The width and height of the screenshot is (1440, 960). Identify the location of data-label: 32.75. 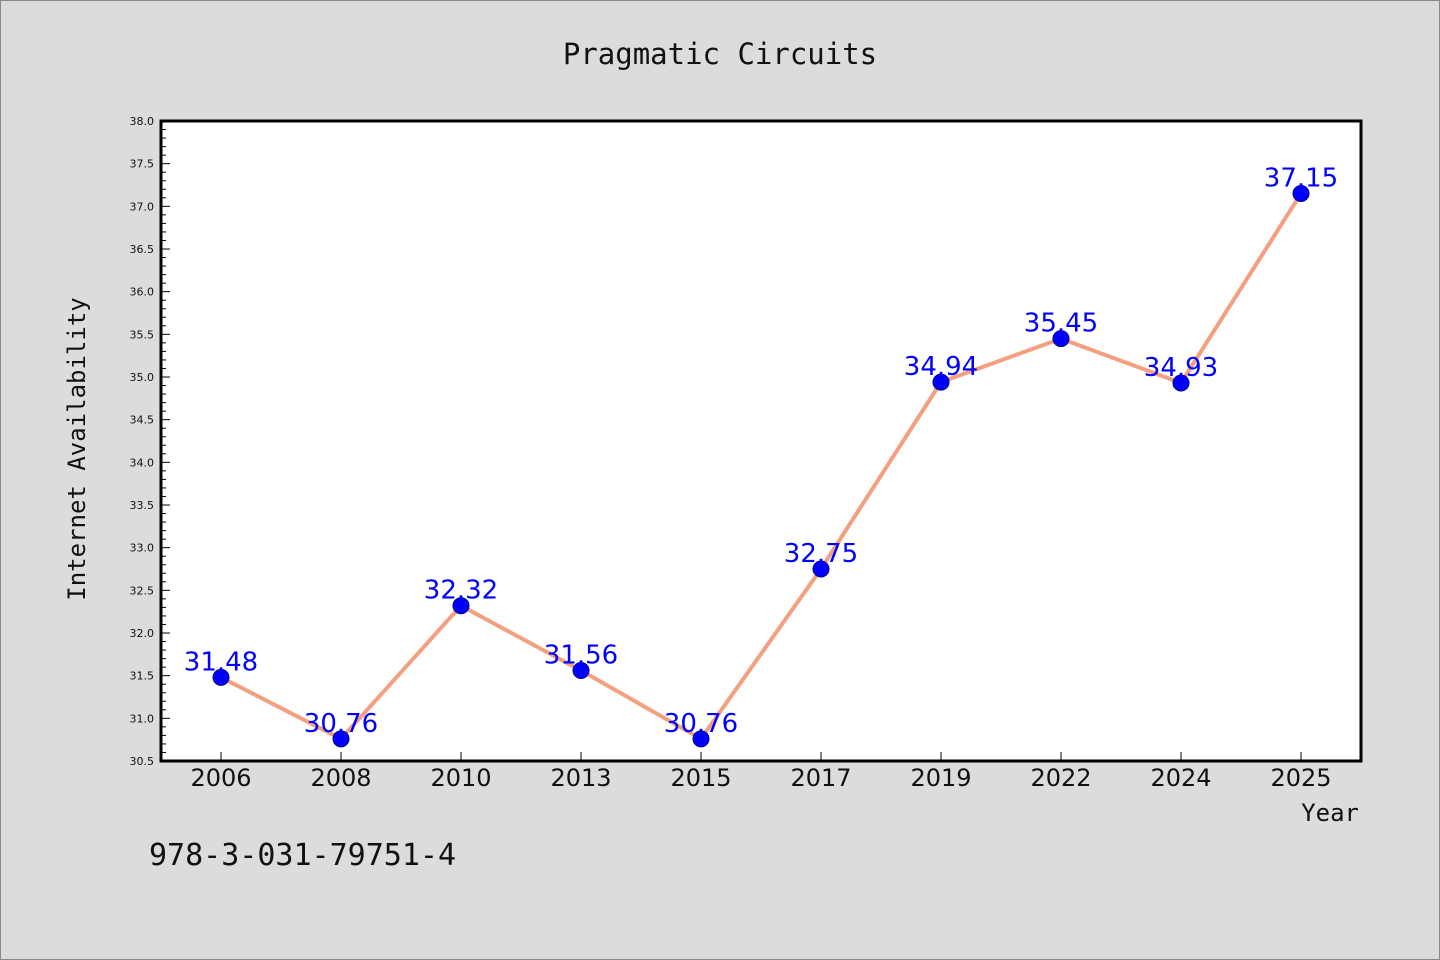
(821, 554).